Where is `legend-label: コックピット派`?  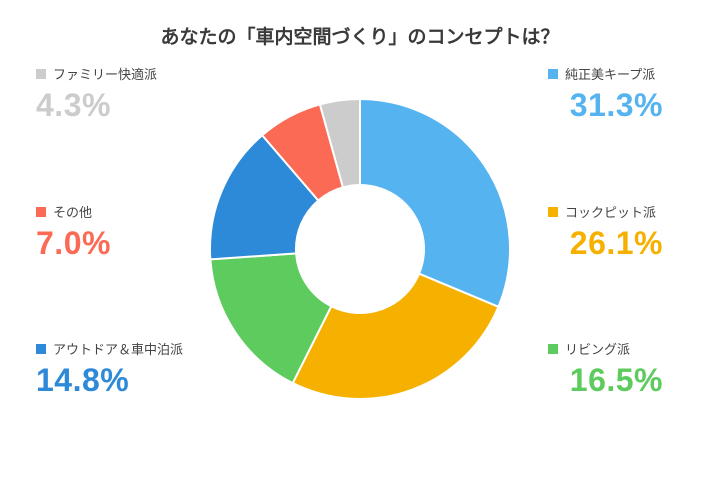
legend-label: コックピット派 is located at coordinates (611, 213).